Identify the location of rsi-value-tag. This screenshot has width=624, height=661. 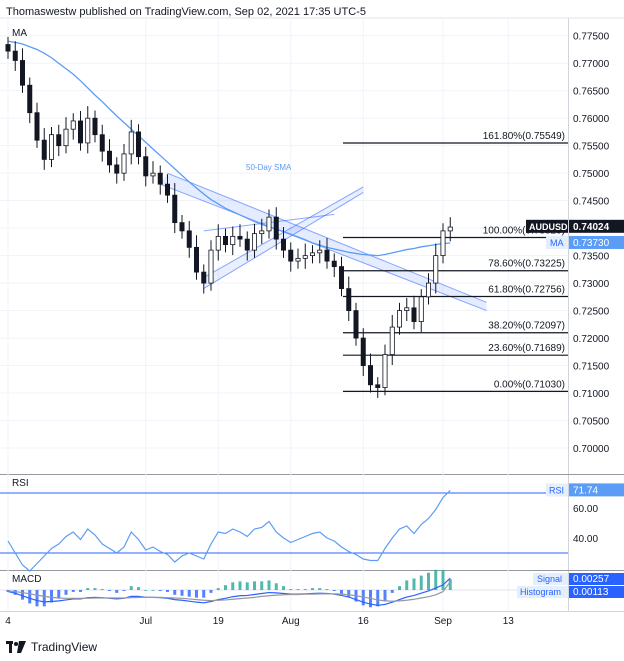
(596, 490).